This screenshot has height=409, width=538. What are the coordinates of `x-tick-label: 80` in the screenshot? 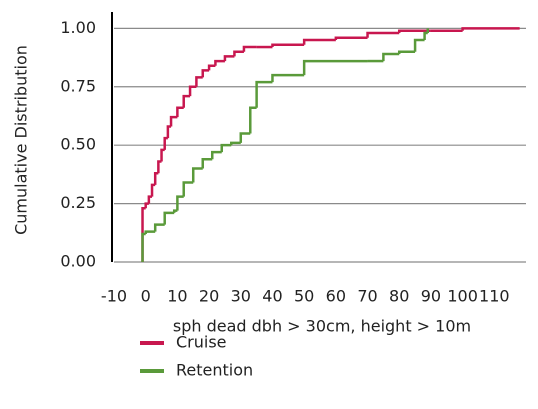 It's located at (399, 296).